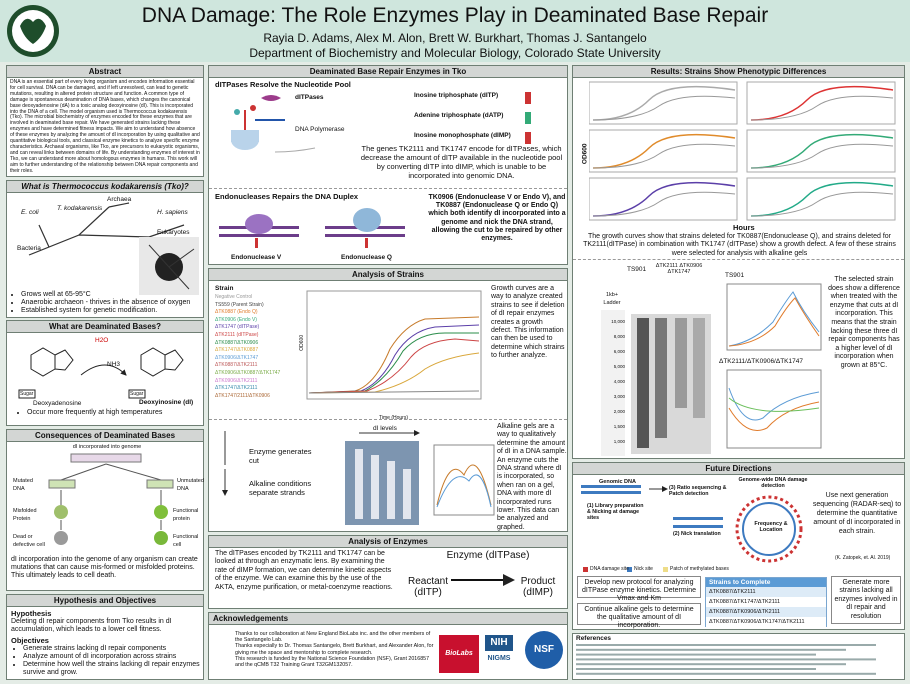 This screenshot has height=684, width=910. I want to click on legend-label: Negative Control, so click(234, 297).